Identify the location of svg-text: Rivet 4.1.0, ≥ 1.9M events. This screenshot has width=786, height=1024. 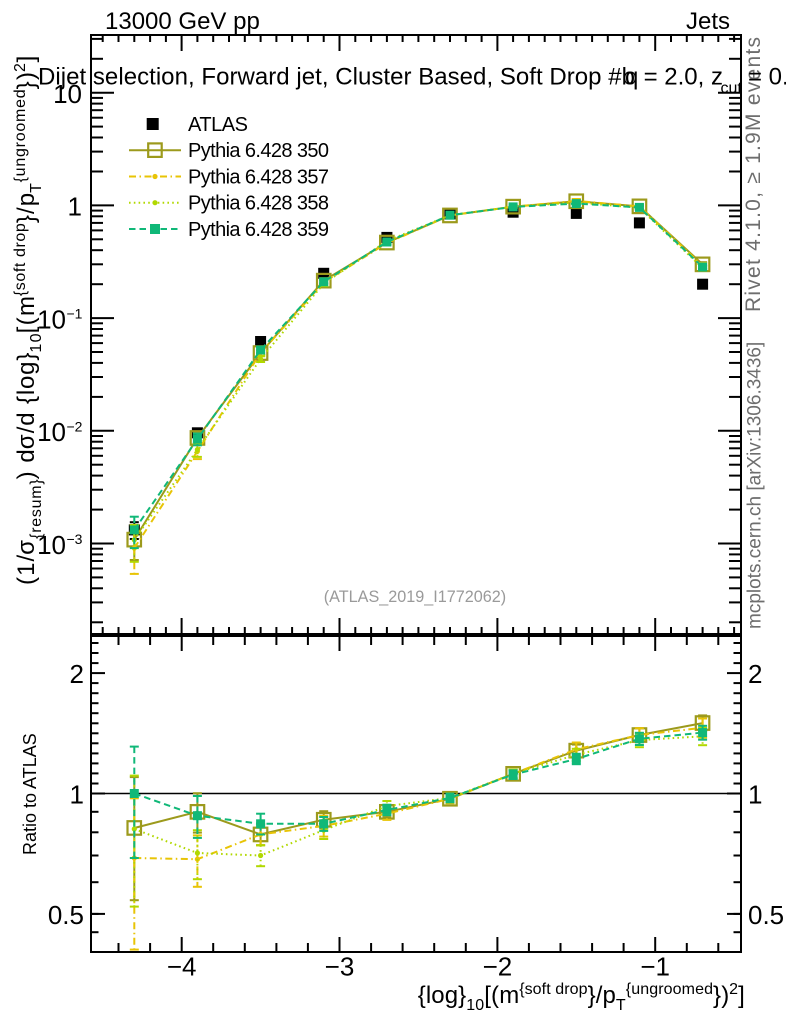
(753, 174).